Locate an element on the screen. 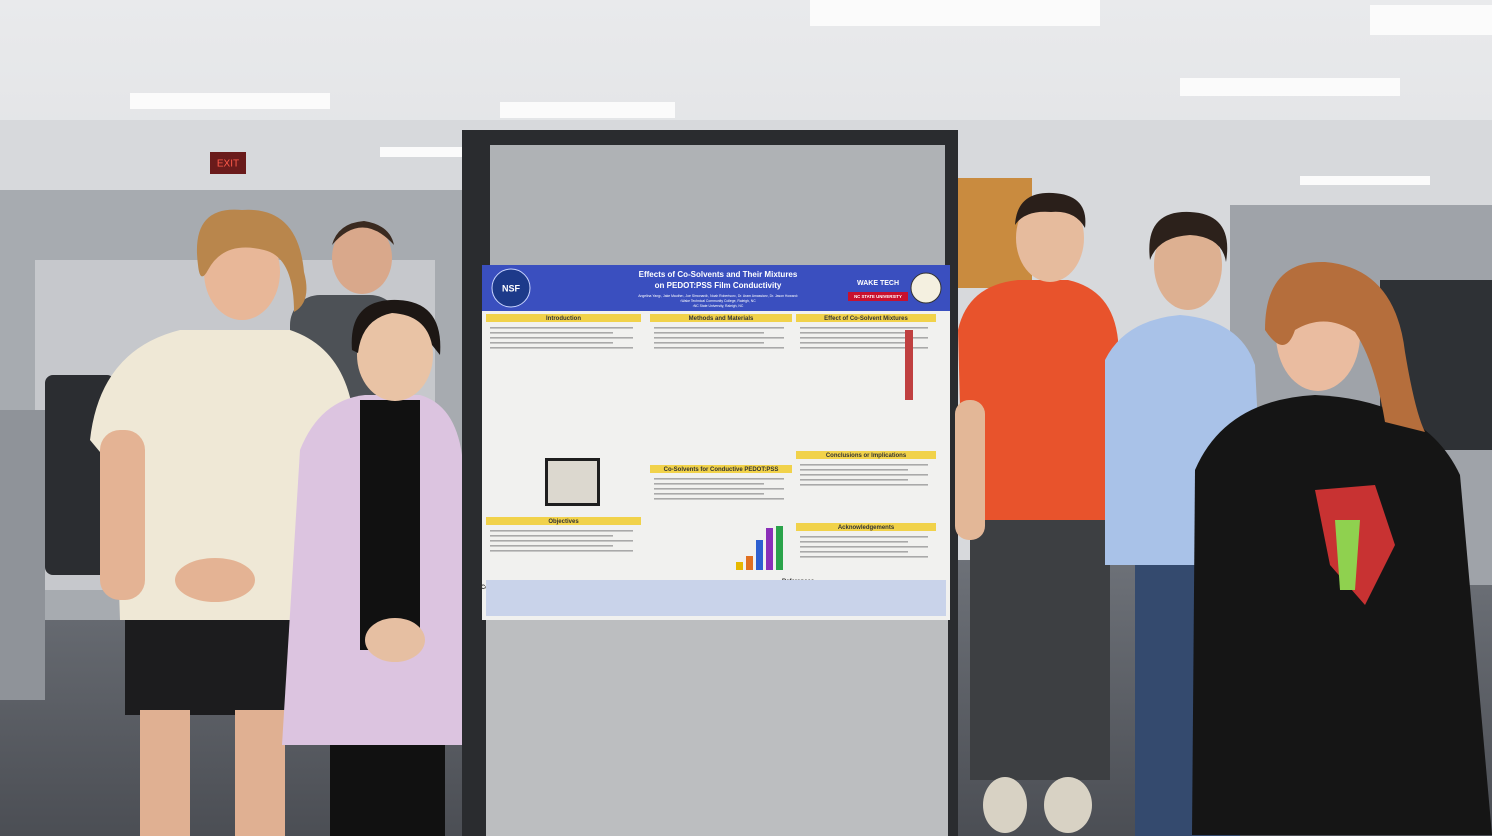 This screenshot has width=1492, height=836. seal is located at coordinates (926, 288).